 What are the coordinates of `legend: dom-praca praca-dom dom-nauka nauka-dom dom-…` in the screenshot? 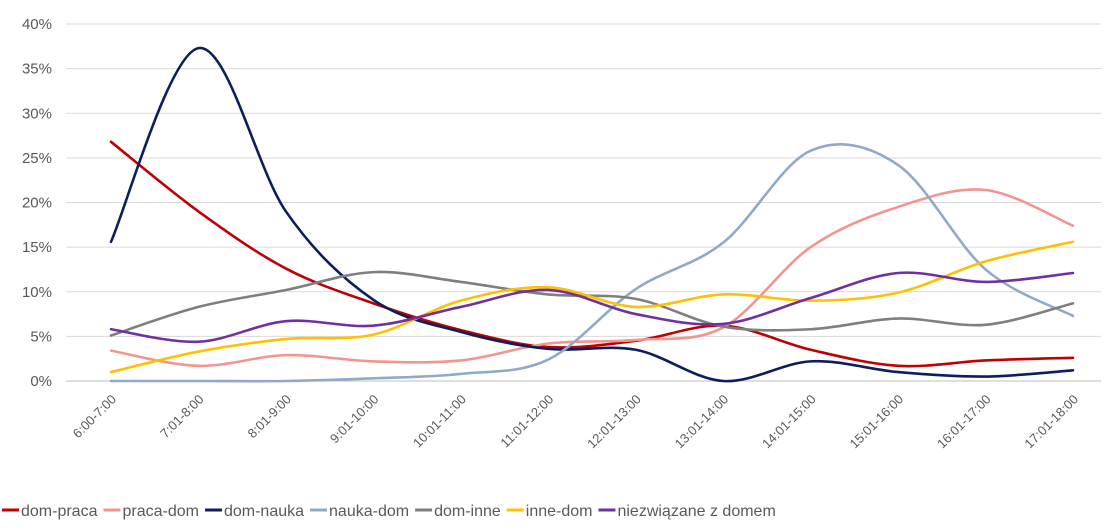 It's located at (389, 511).